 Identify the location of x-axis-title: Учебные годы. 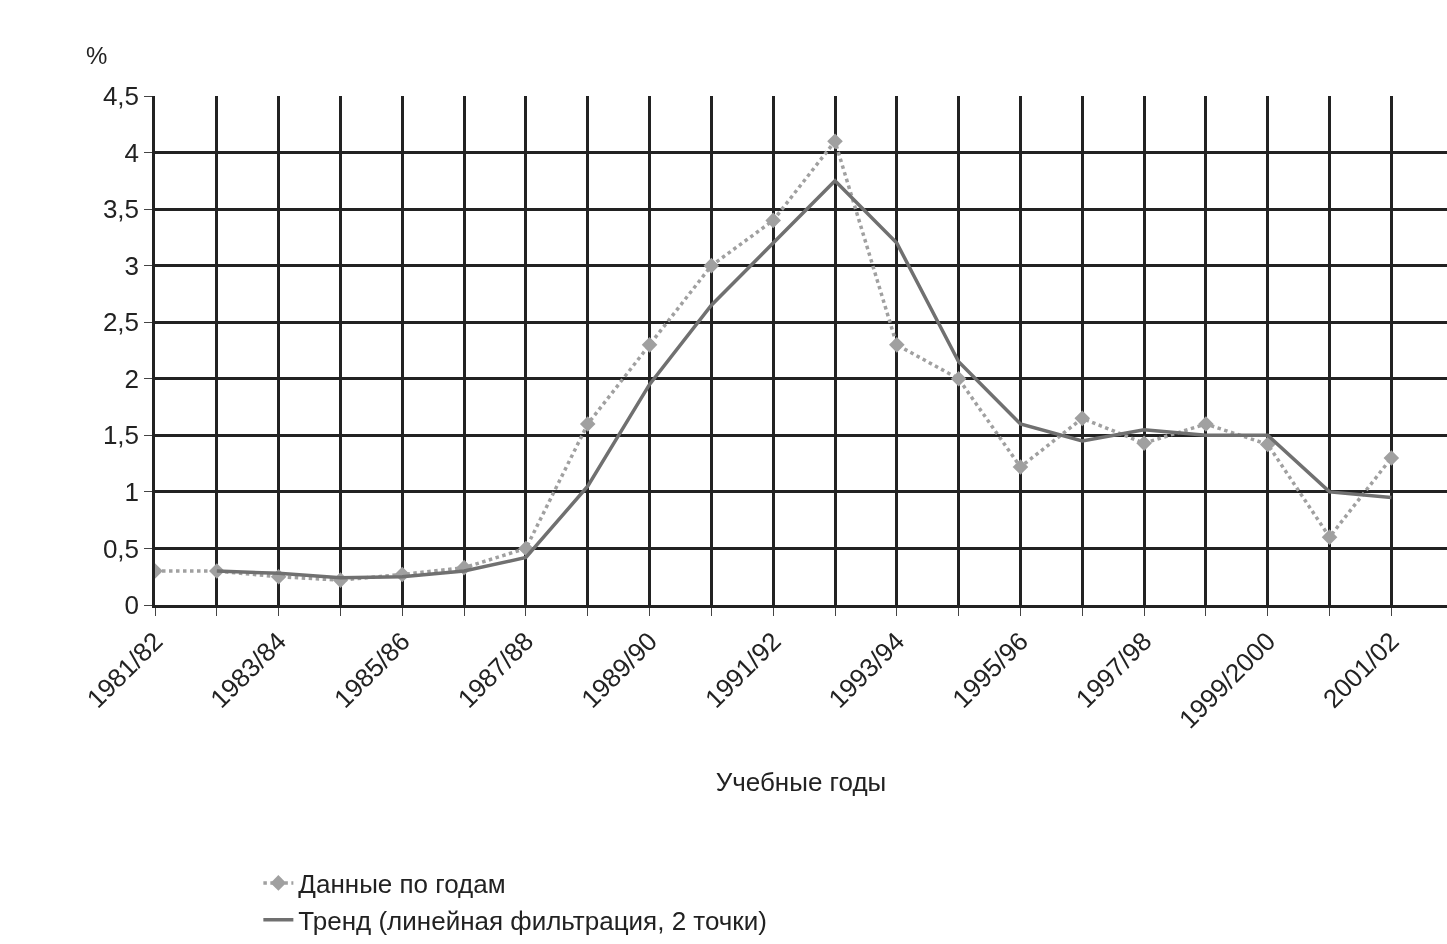
(801, 781).